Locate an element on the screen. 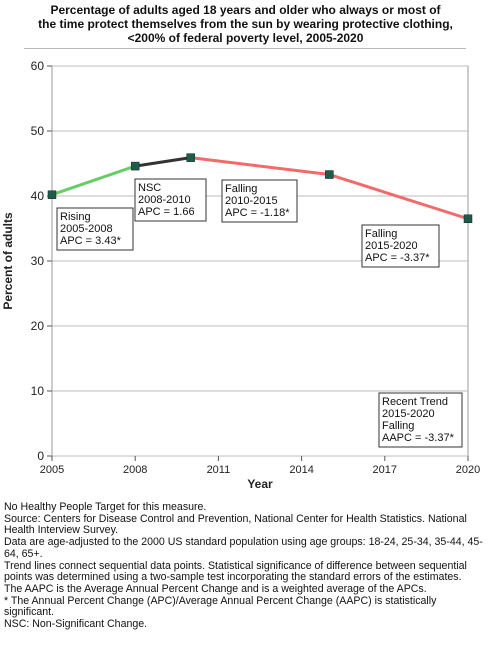  annotation-text-recent-trend: Recent Trend is located at coordinates (415, 402).